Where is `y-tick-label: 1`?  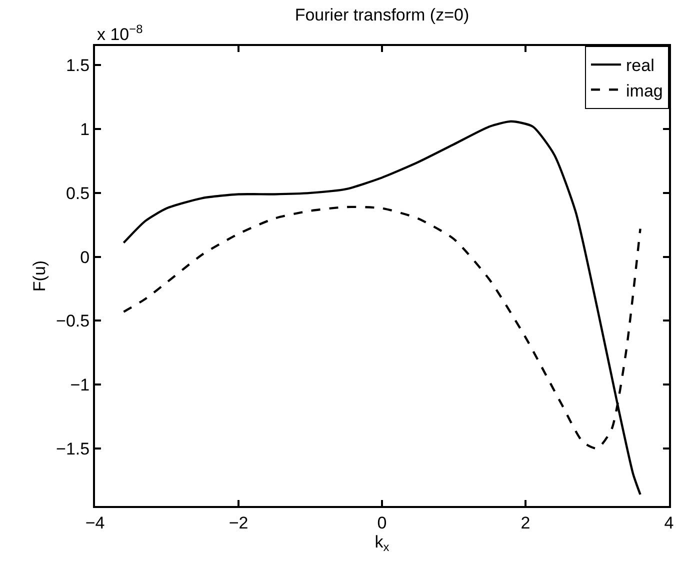
y-tick-label: 1 is located at coordinates (85, 130).